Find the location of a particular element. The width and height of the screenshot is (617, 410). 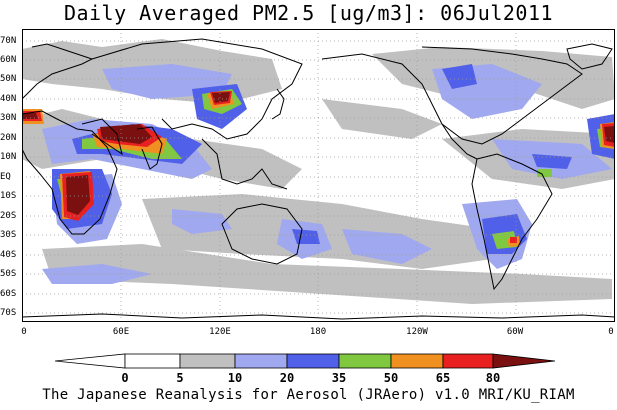

lat-label: 40S is located at coordinates (8, 255).